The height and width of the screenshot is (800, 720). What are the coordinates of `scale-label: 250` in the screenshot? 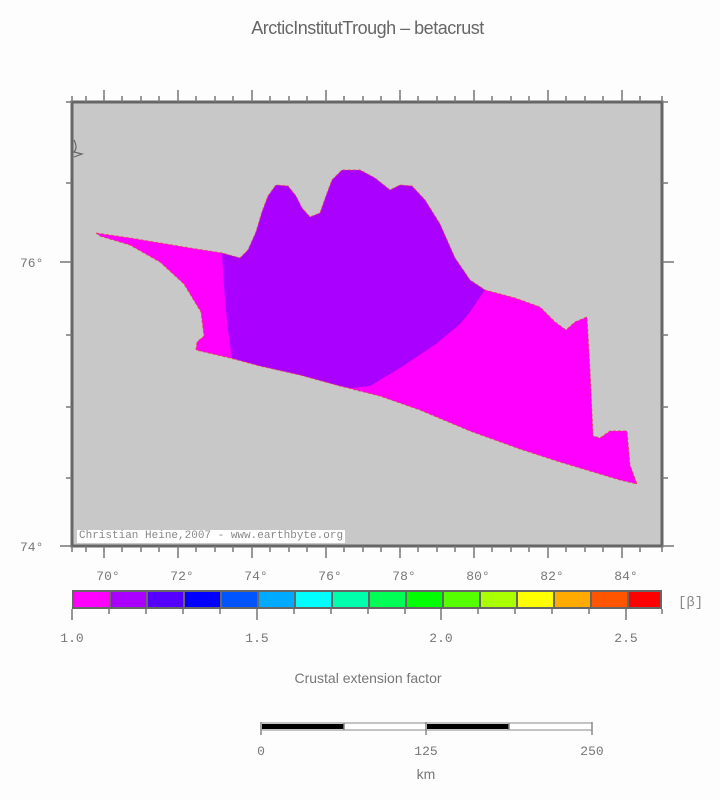 It's located at (591, 751).